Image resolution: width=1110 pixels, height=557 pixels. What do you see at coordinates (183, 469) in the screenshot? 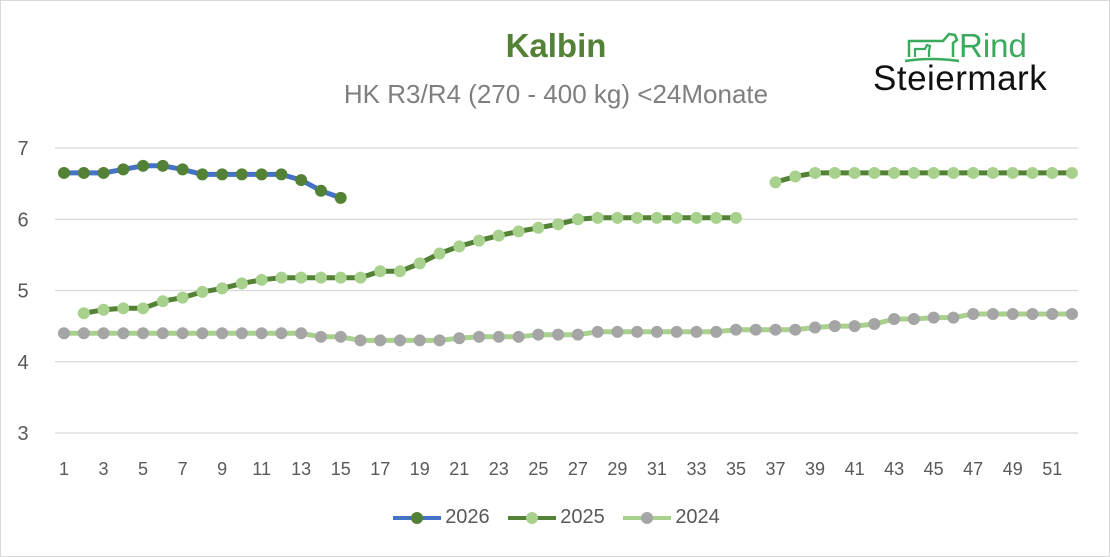
I see `x-tick-label: 7` at bounding box center [183, 469].